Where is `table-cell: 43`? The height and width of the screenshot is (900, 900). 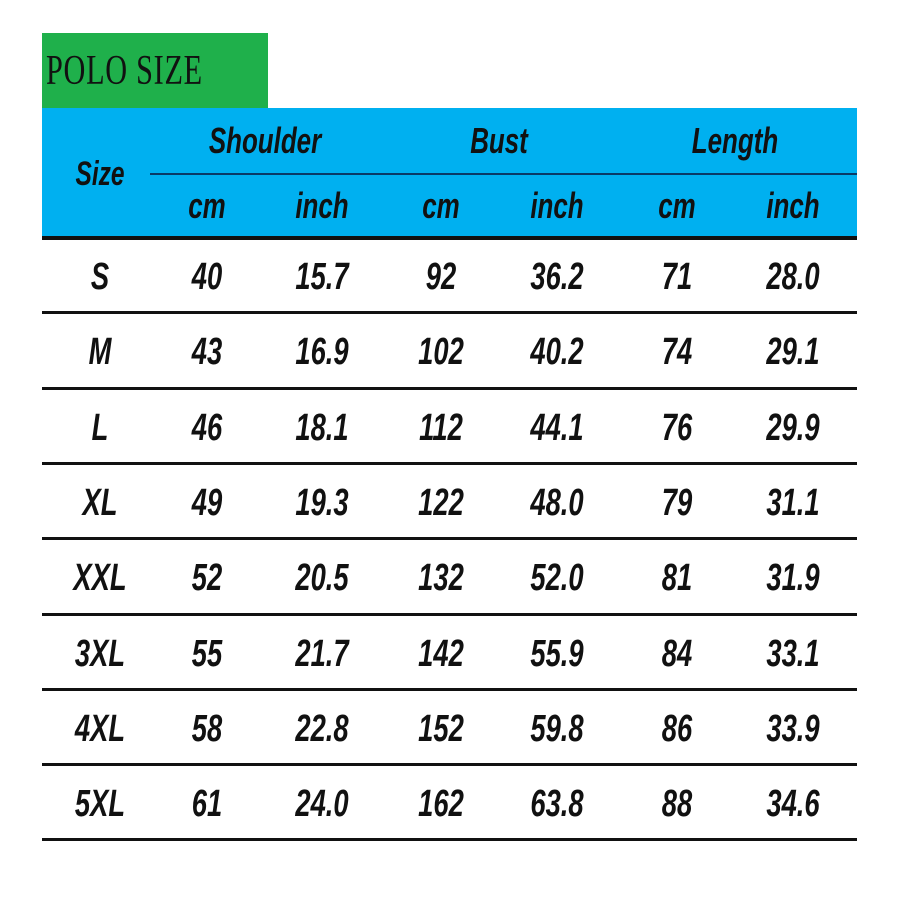 table-cell: 43 is located at coordinates (207, 352).